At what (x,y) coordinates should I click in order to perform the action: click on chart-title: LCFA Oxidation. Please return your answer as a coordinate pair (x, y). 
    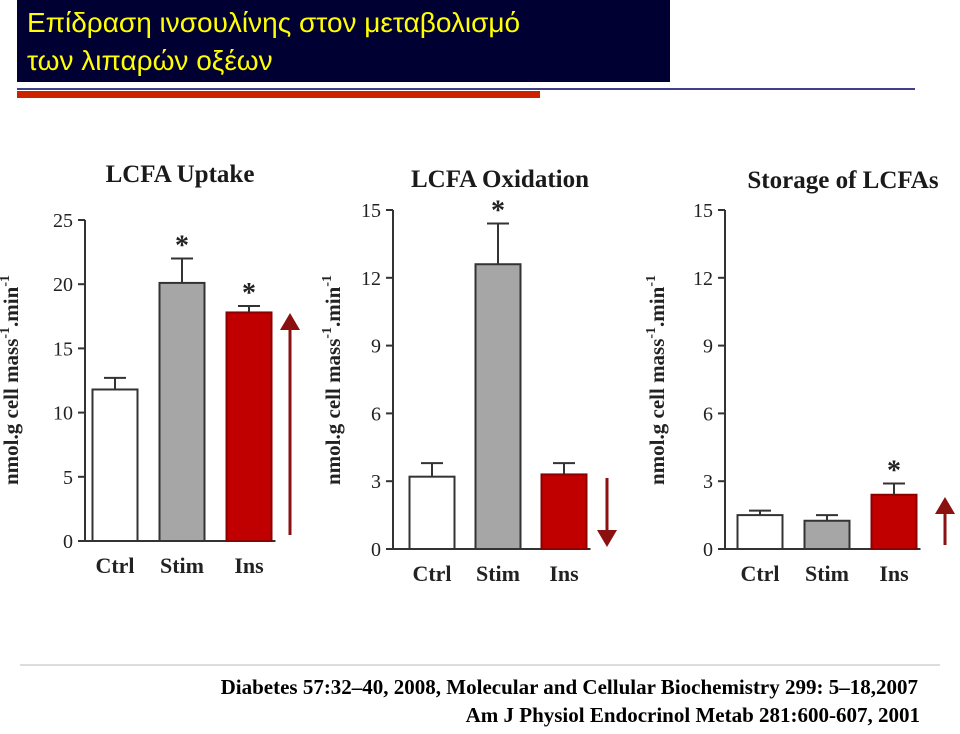
    Looking at the image, I should click on (500, 179).